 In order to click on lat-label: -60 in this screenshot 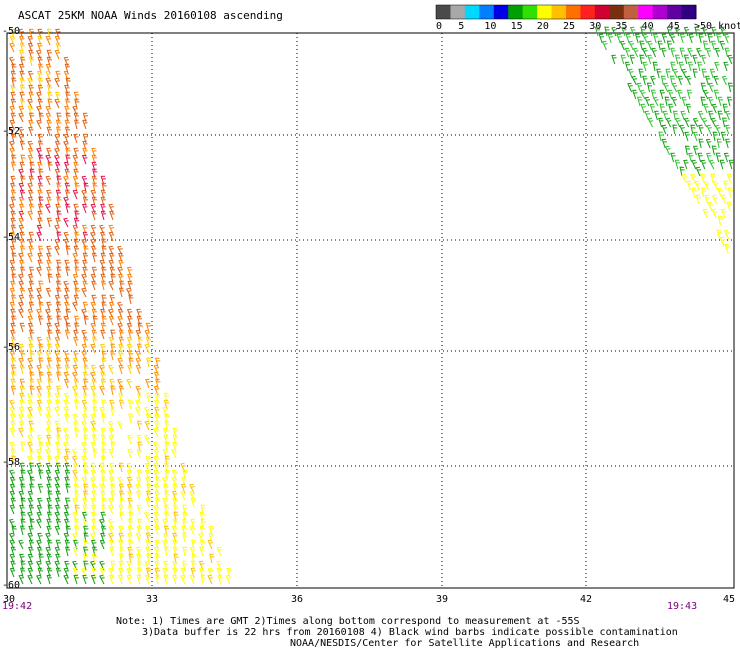, I will do `click(11, 585)`.